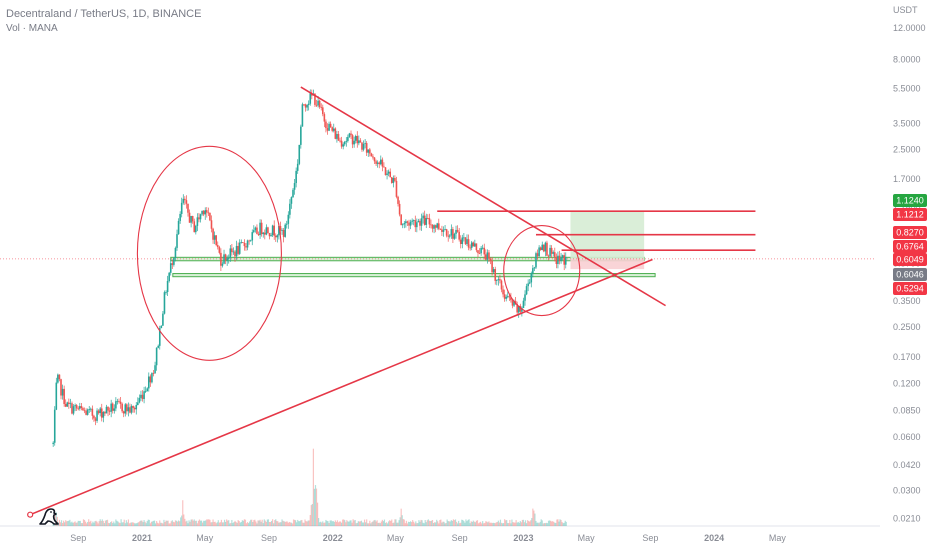 This screenshot has width=932, height=550. I want to click on time-tick-label: 2023, so click(523, 538).